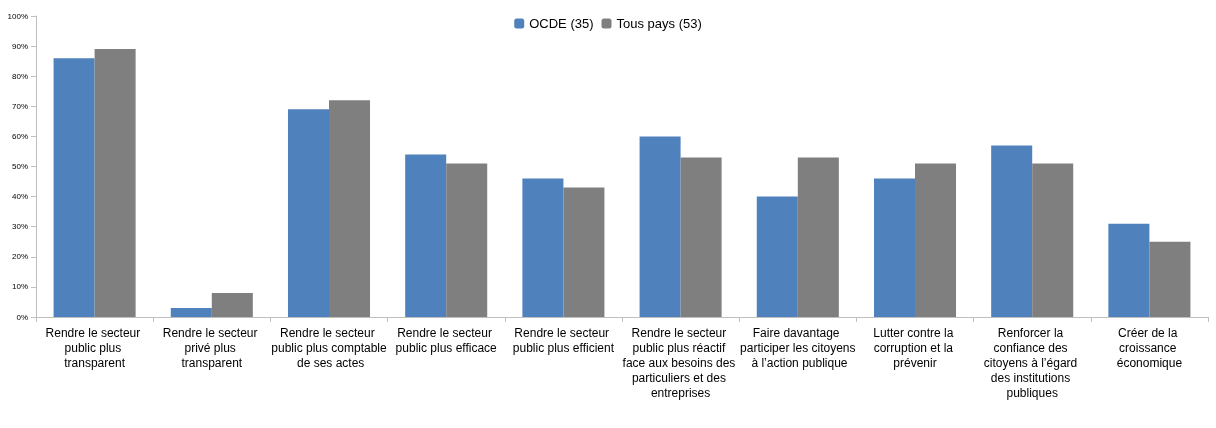 The width and height of the screenshot is (1216, 428). I want to click on x-tick-label: Renforcer la confiance des citoyens à l’égard des institutions publiques, so click(1032, 362).